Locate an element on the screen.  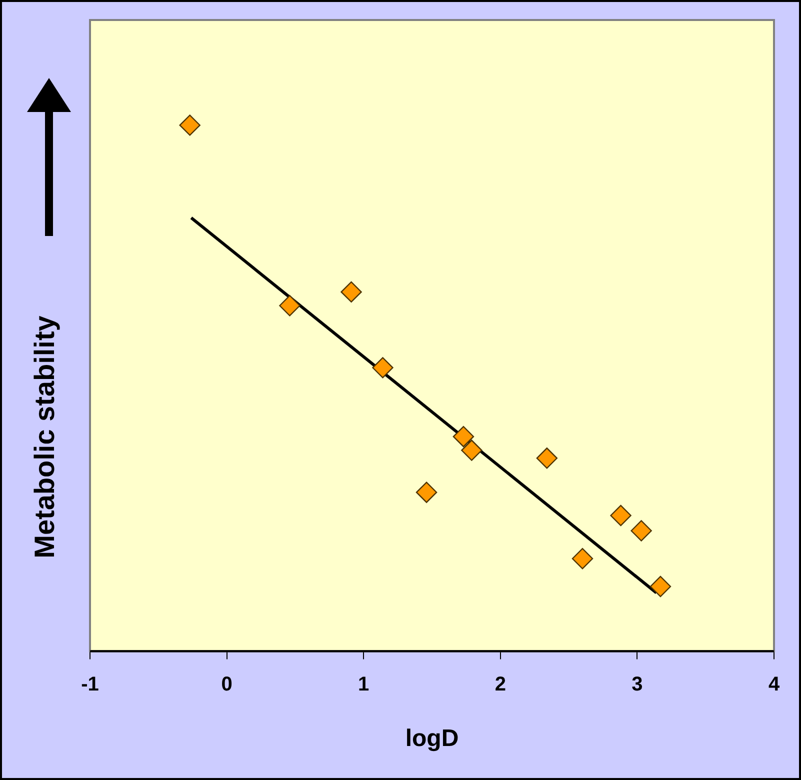
x-tick-label: 3 is located at coordinates (637, 685).